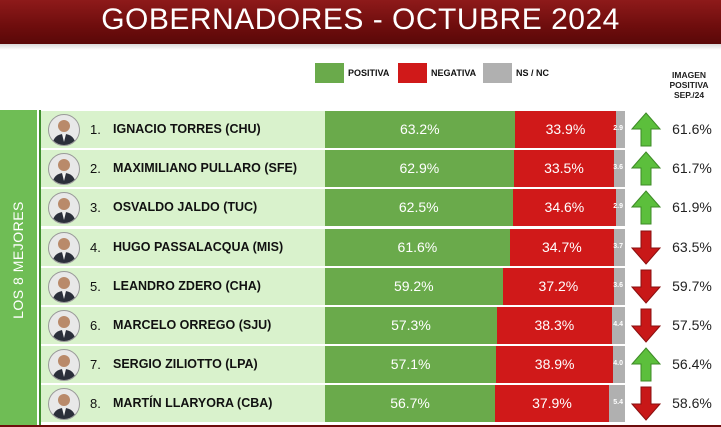 This screenshot has height=427, width=721. I want to click on legend-positive: POSITIVA, so click(352, 73).